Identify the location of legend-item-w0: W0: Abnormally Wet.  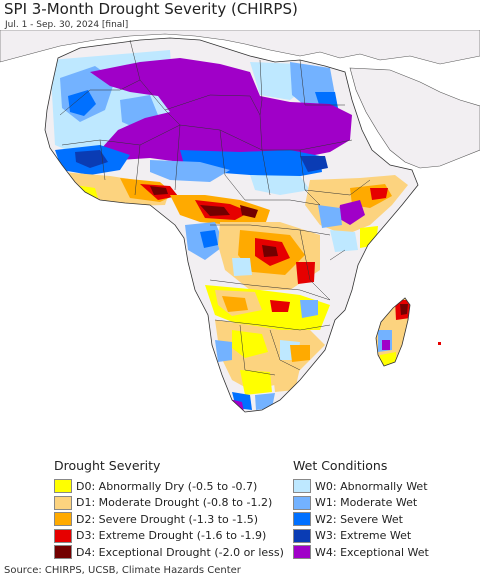
(361, 486).